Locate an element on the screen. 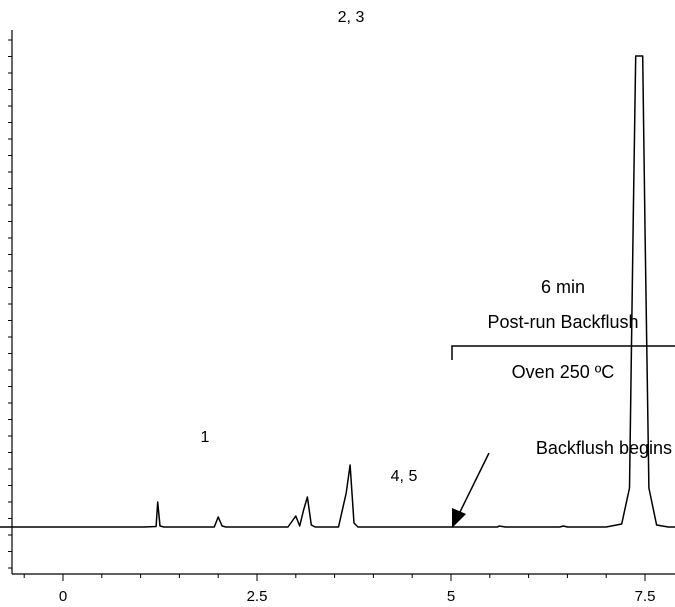 Image resolution: width=675 pixels, height=607 pixels. y-axis-ticks is located at coordinates (10, 304).